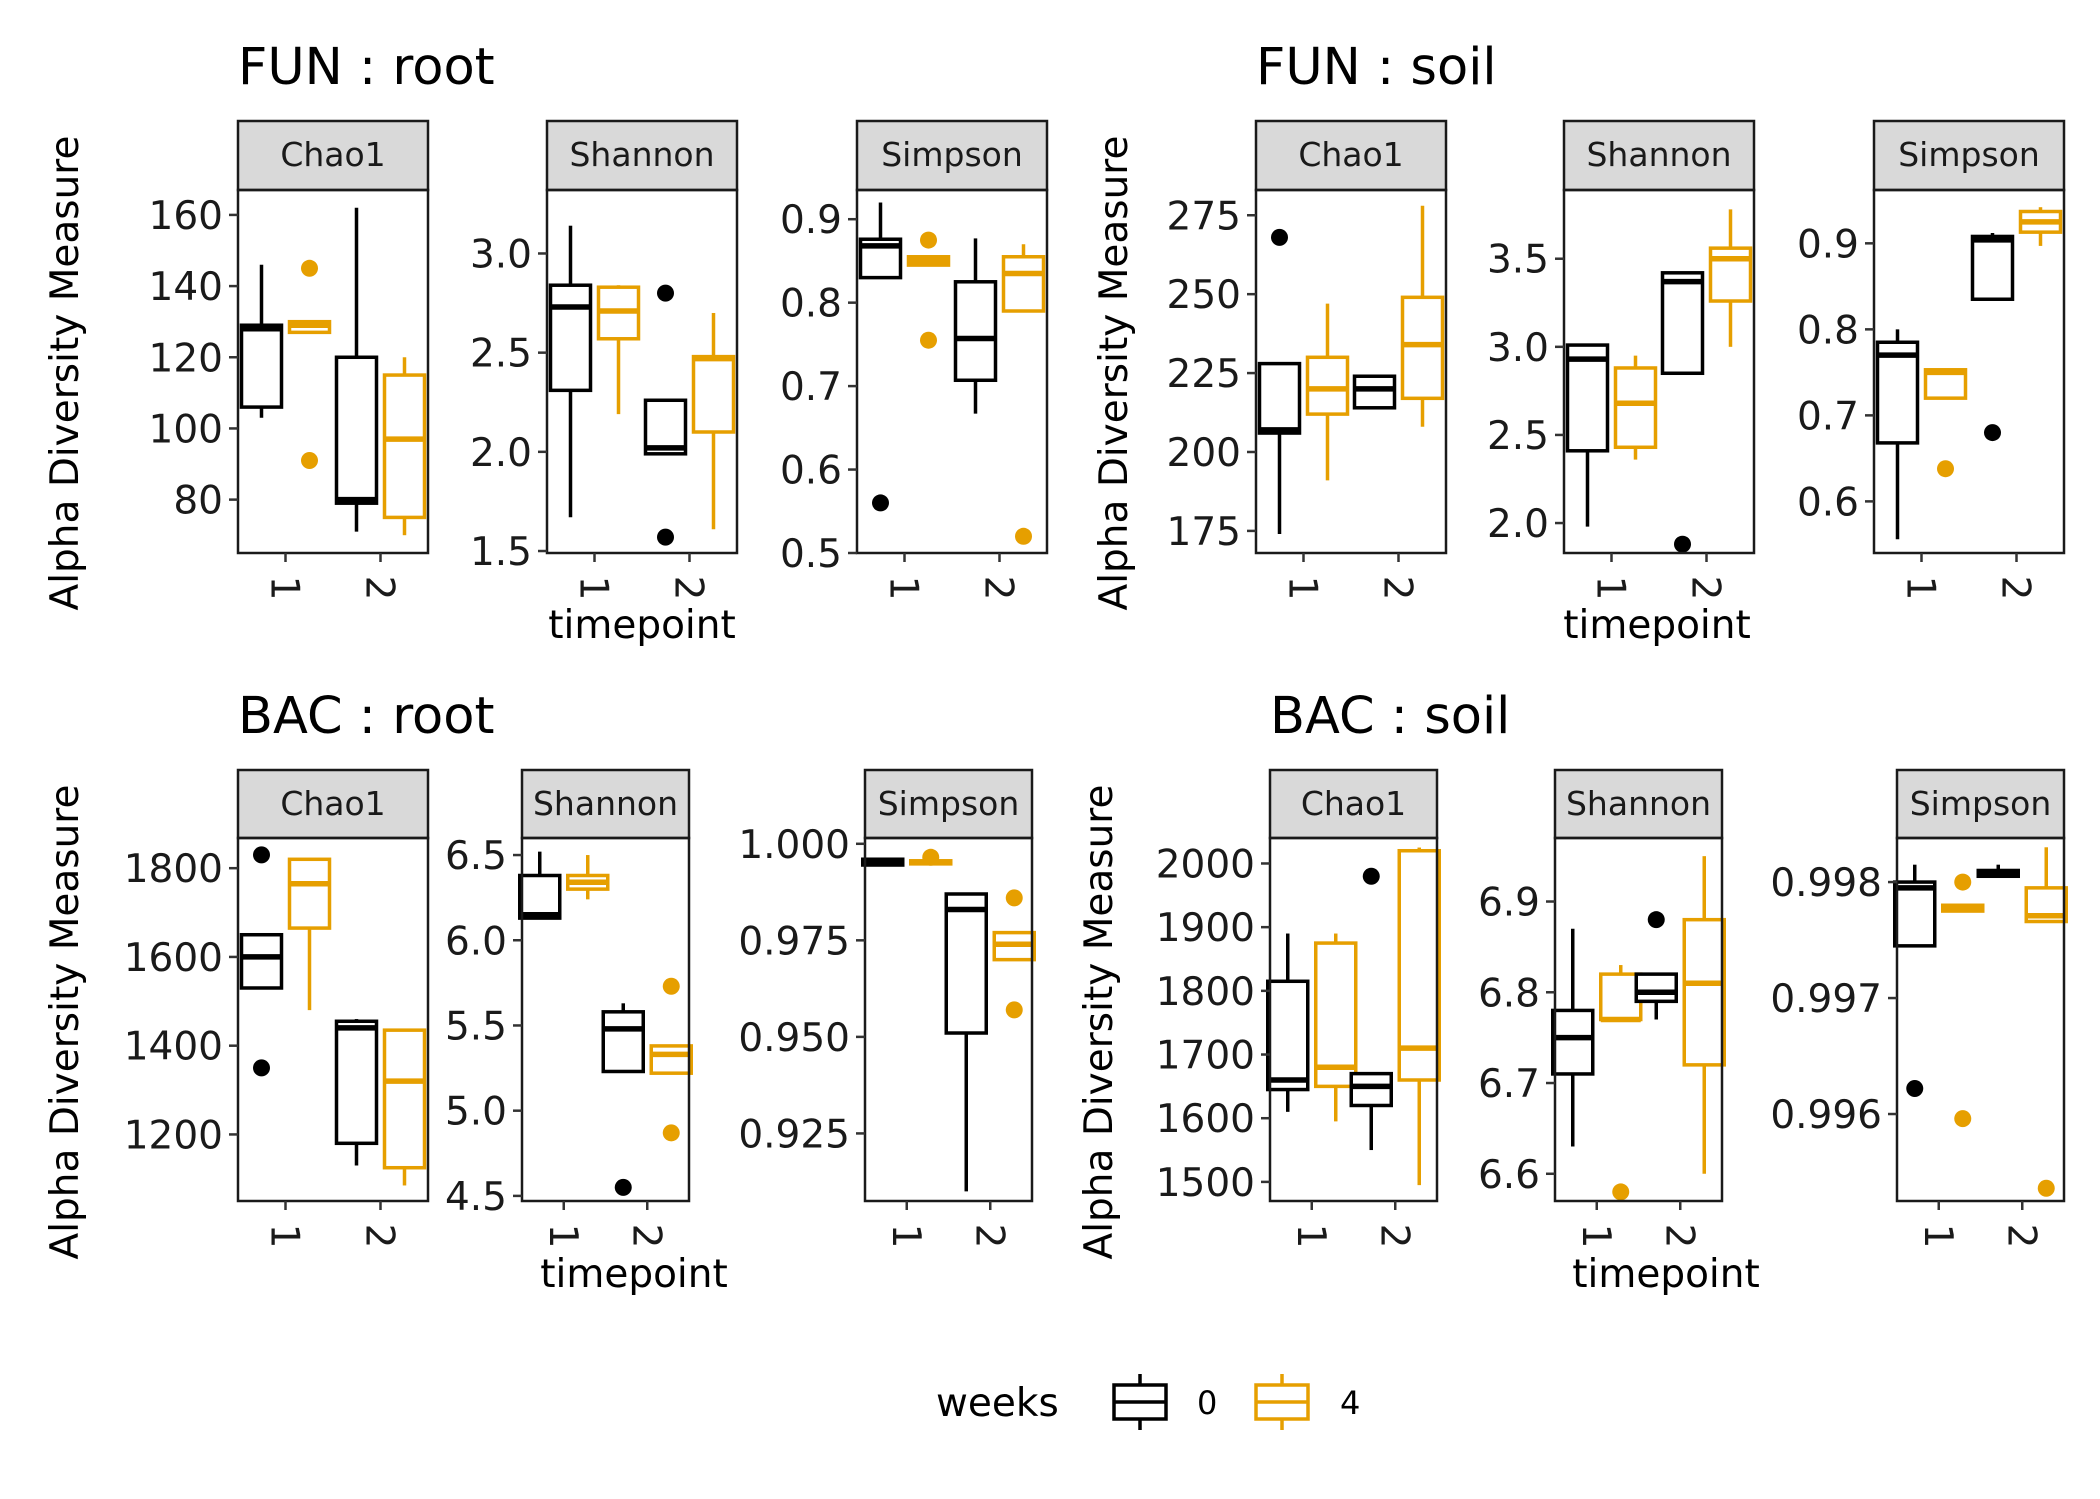 The height and width of the screenshot is (1499, 2100). What do you see at coordinates (997, 1403) in the screenshot?
I see `legend-title: weeks` at bounding box center [997, 1403].